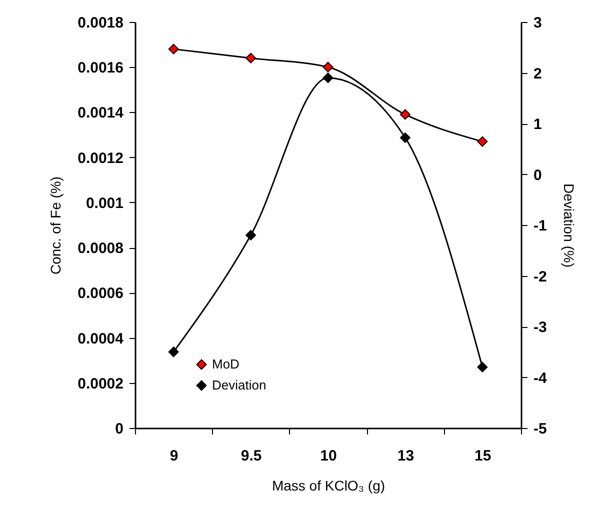 The height and width of the screenshot is (511, 611). Describe the element at coordinates (119, 429) in the screenshot. I see `y-tick-label: 0` at that location.